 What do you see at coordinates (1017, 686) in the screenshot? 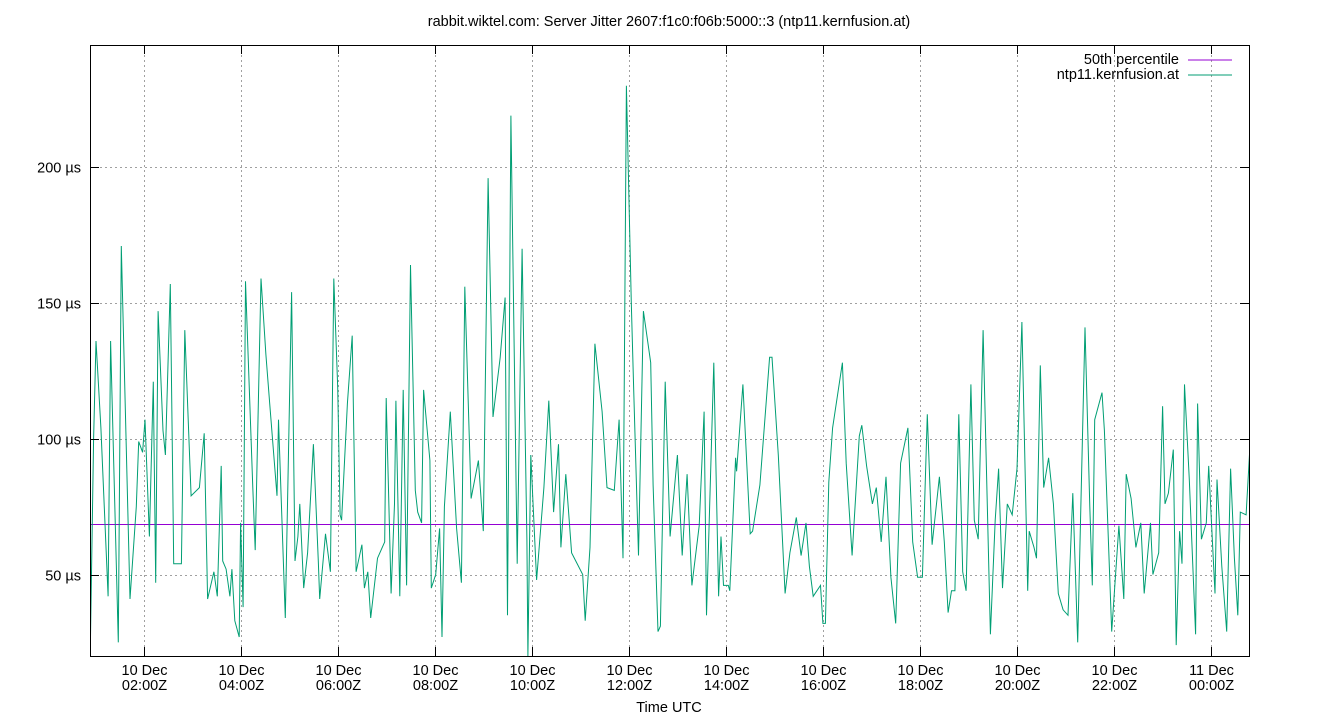
I see `x-tick-label-time: 20:00Z` at bounding box center [1017, 686].